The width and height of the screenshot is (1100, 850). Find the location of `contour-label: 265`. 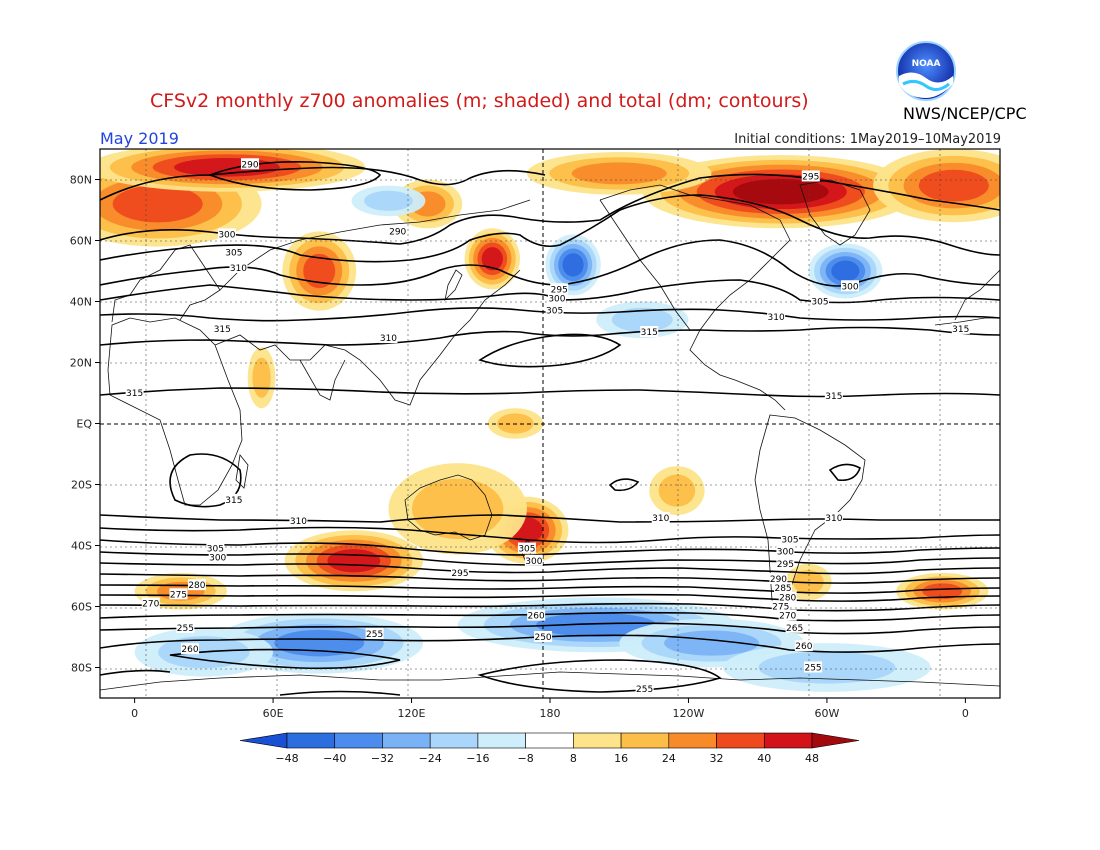

contour-label: 265 is located at coordinates (794, 627).